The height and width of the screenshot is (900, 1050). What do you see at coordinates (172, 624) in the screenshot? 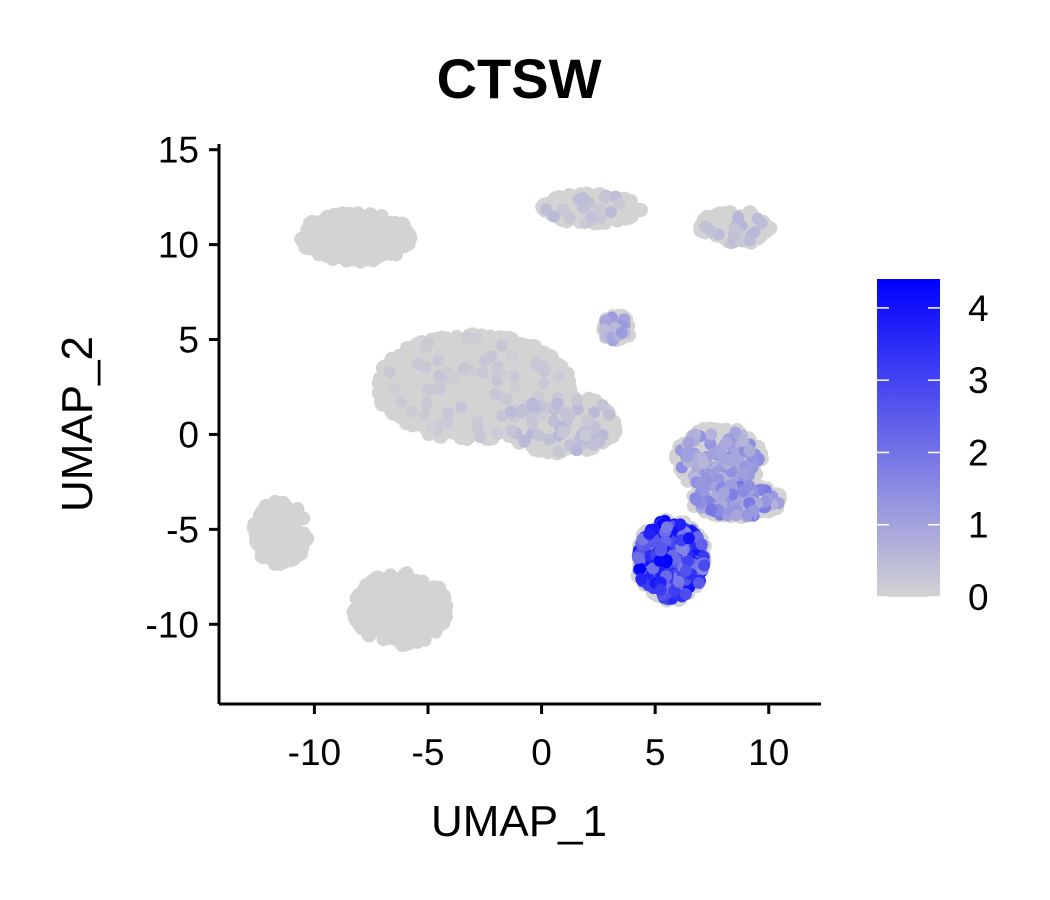
I see `y-tick-label: -10` at bounding box center [172, 624].